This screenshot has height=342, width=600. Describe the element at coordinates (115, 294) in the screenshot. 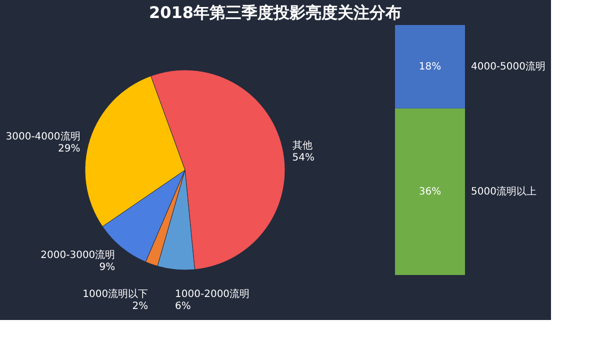

I see `slice-label: 1000流明以下` at that location.